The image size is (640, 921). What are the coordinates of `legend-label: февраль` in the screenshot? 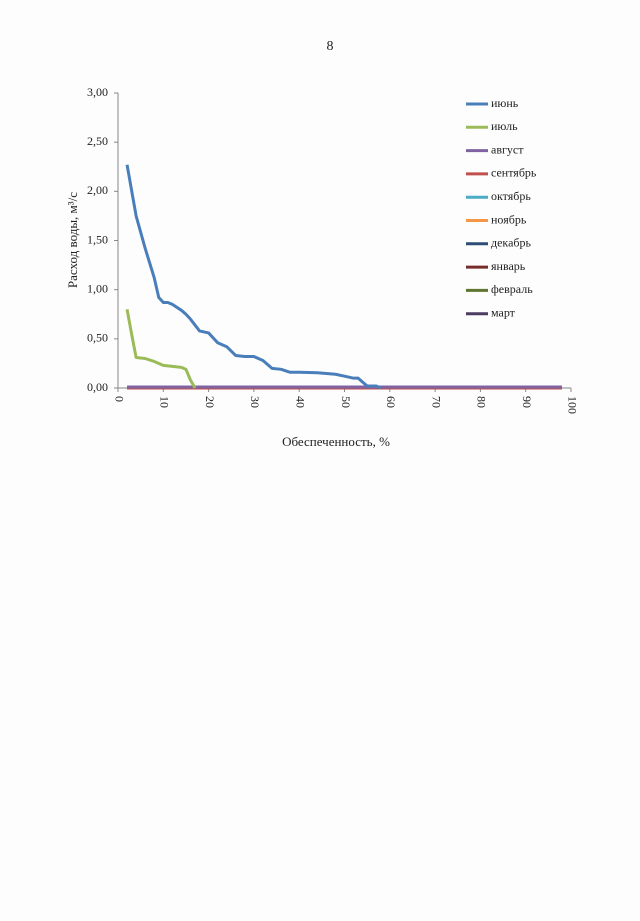 It's located at (512, 289).